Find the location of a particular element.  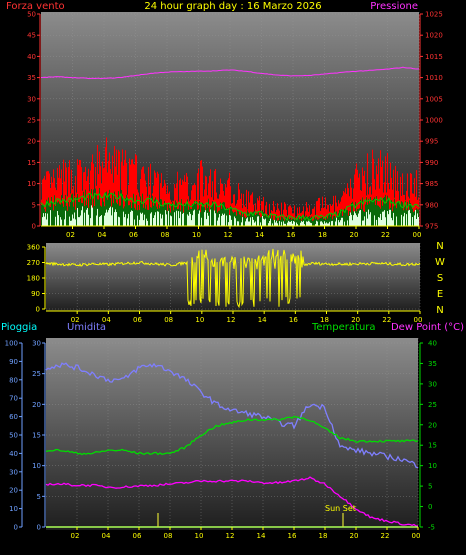

gust-envelope-line is located at coordinates (230, 206).